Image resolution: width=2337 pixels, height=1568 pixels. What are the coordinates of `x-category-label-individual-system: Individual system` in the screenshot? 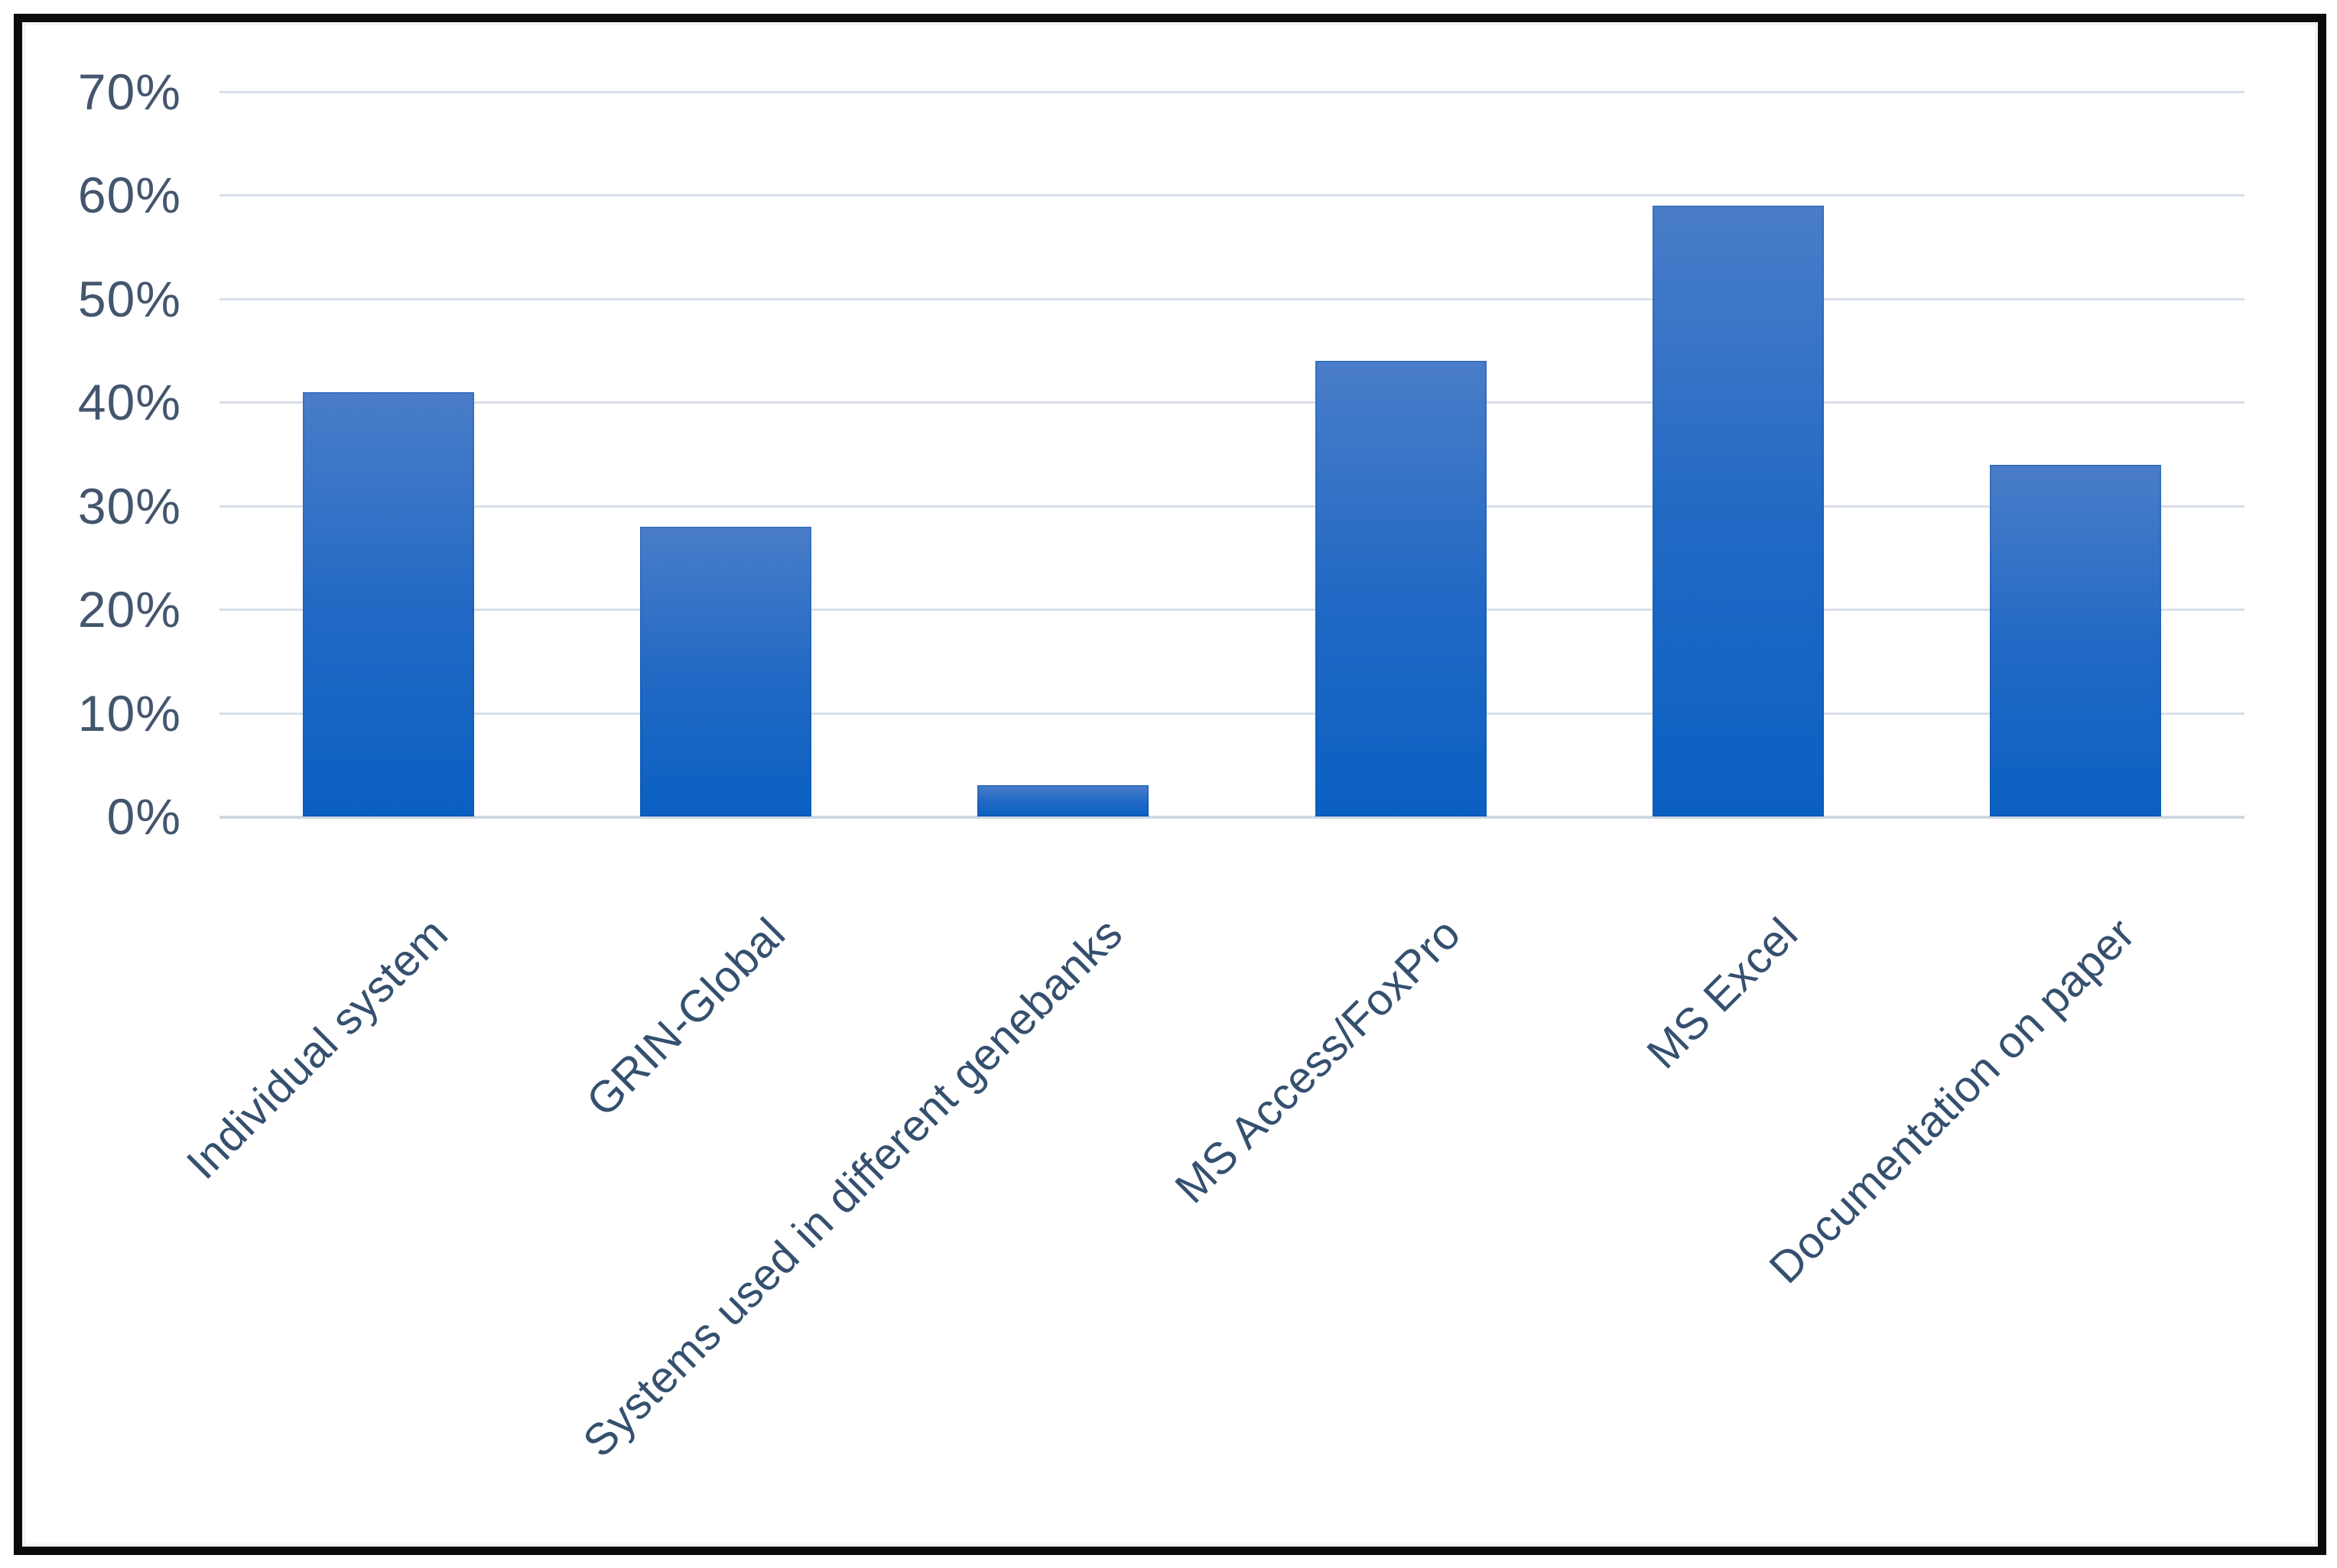 It's located at (317, 1048).